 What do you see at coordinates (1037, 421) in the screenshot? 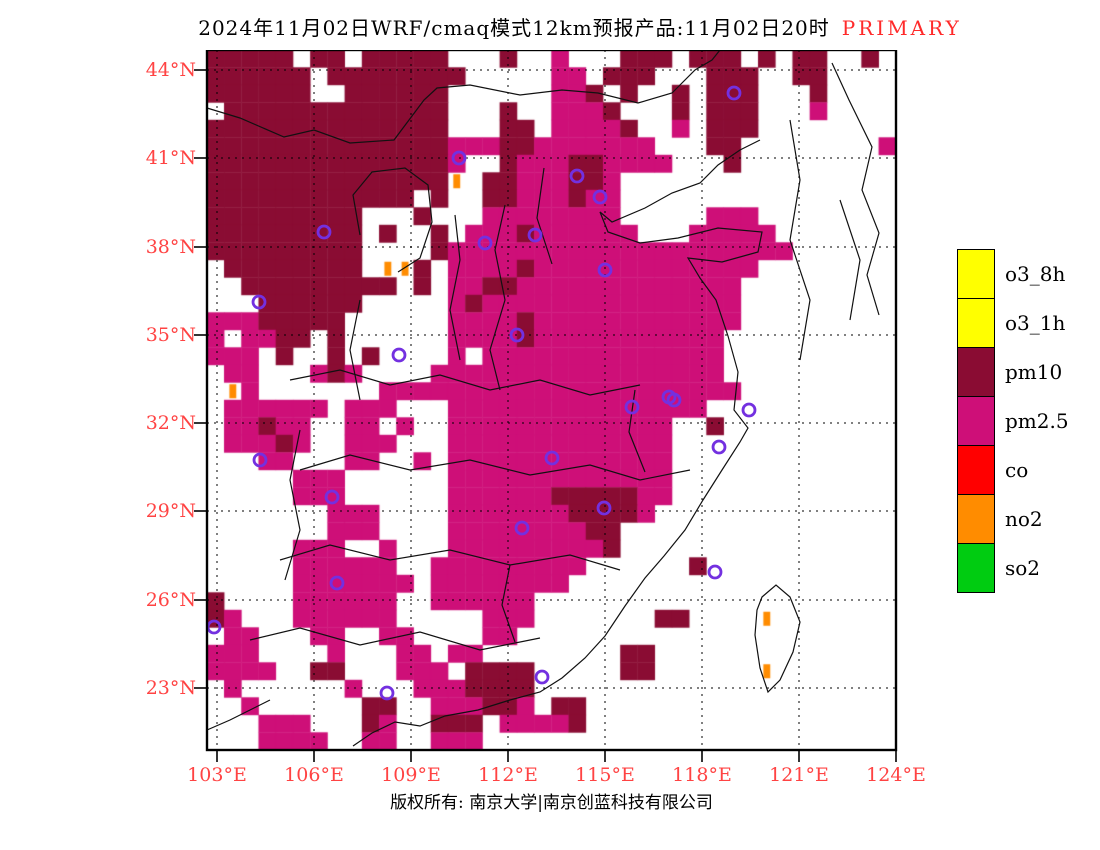
I see `legend-label: pm2.5` at bounding box center [1037, 421].